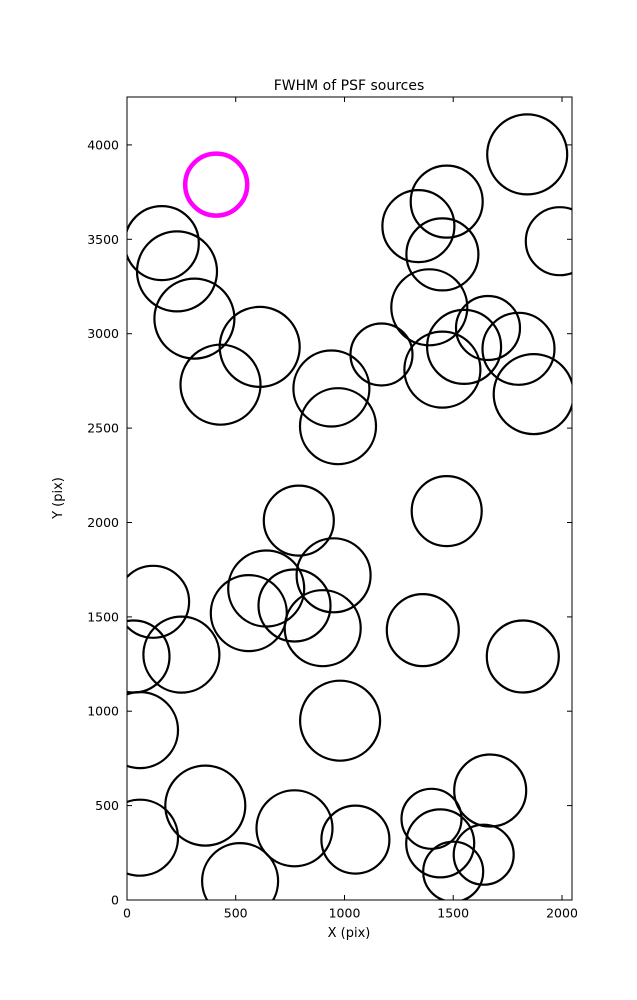 Image resolution: width=637 pixels, height=1000 pixels. What do you see at coordinates (103, 333) in the screenshot?
I see `y-tick-label: 3000` at bounding box center [103, 333].